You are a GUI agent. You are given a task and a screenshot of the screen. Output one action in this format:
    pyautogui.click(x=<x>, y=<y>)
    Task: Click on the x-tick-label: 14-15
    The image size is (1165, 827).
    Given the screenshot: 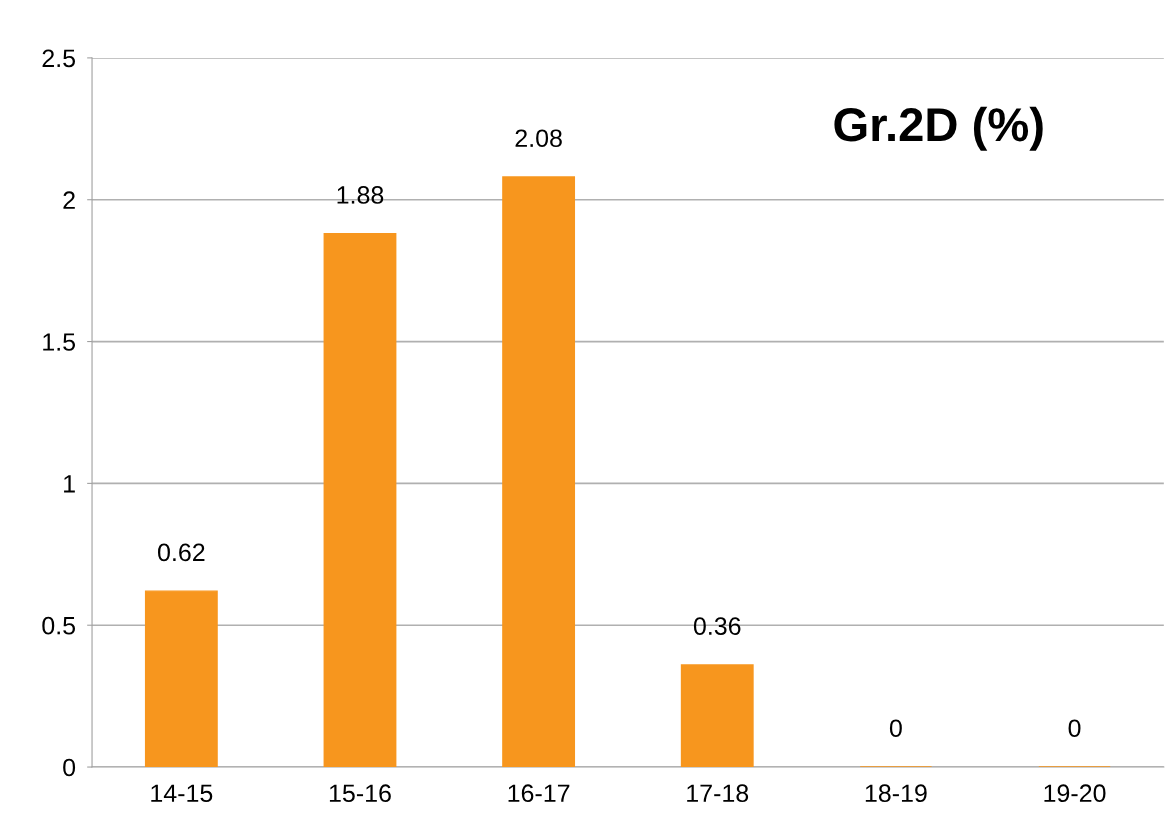 What is the action you would take?
    pyautogui.click(x=182, y=793)
    